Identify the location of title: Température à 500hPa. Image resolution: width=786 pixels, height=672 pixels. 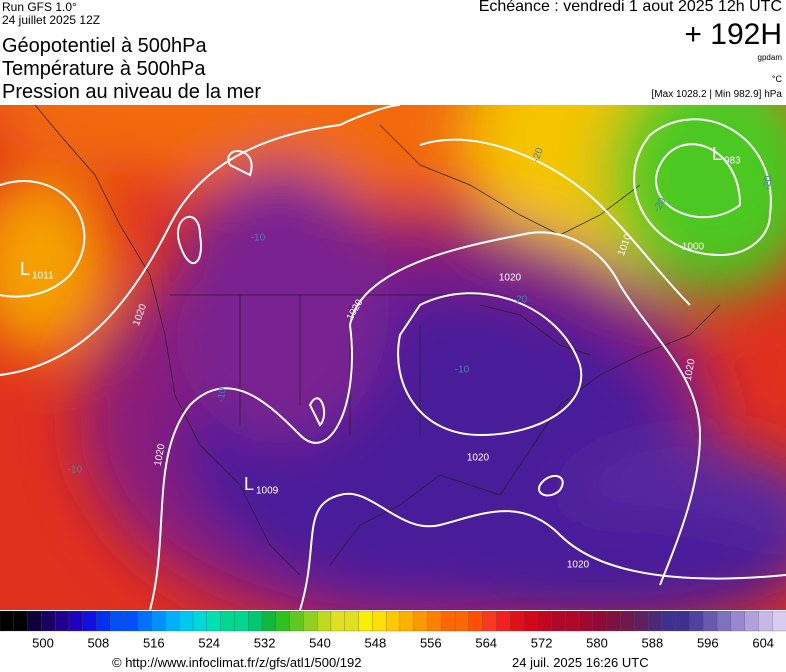
(104, 69).